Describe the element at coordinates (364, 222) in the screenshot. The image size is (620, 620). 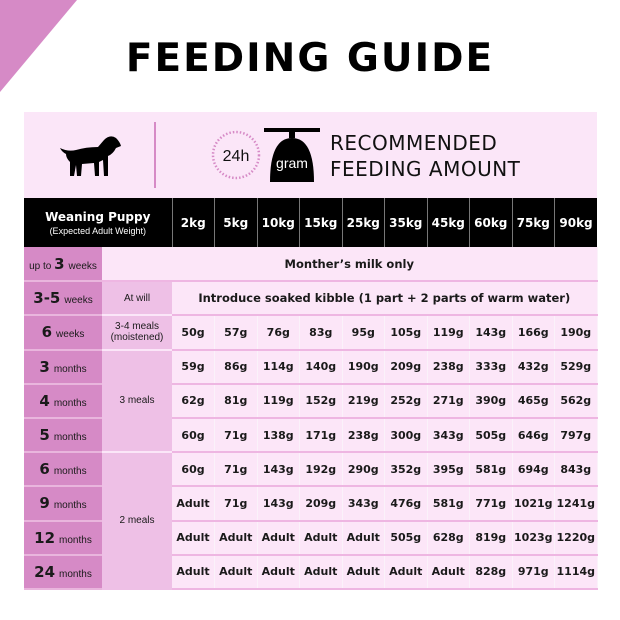
I see `header-weight: 25kg` at that location.